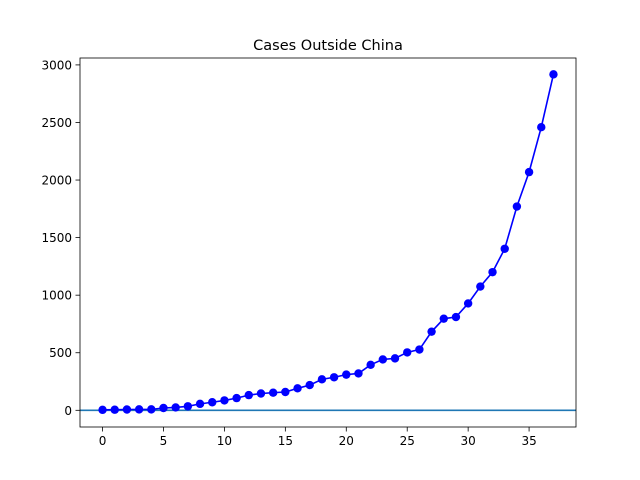 This screenshot has height=480, width=640. I want to click on y-tick-label: 0, so click(68, 411).